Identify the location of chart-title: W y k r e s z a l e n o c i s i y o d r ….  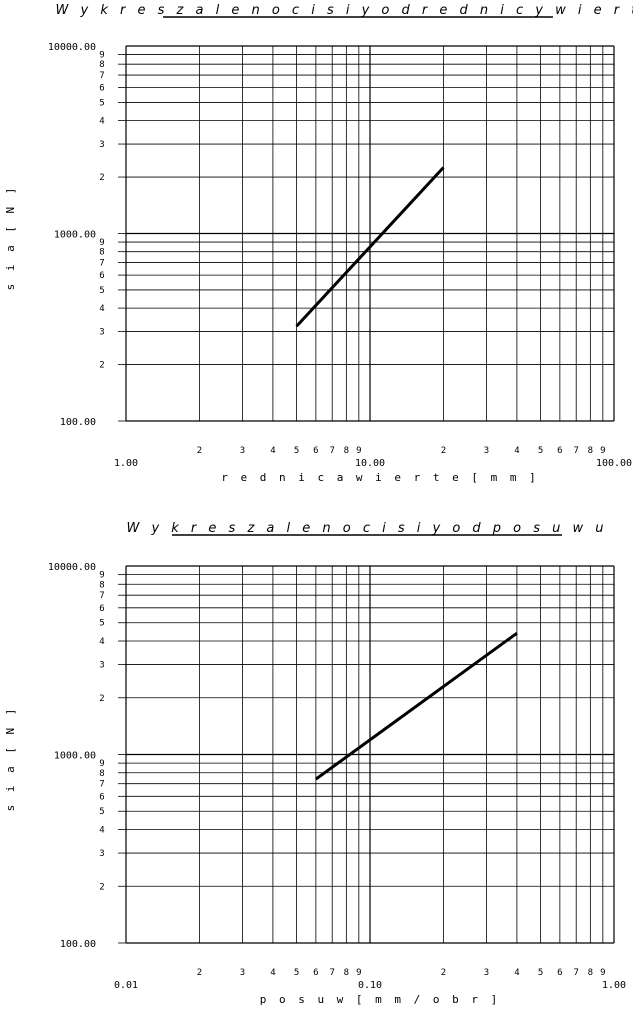
(344, 10).